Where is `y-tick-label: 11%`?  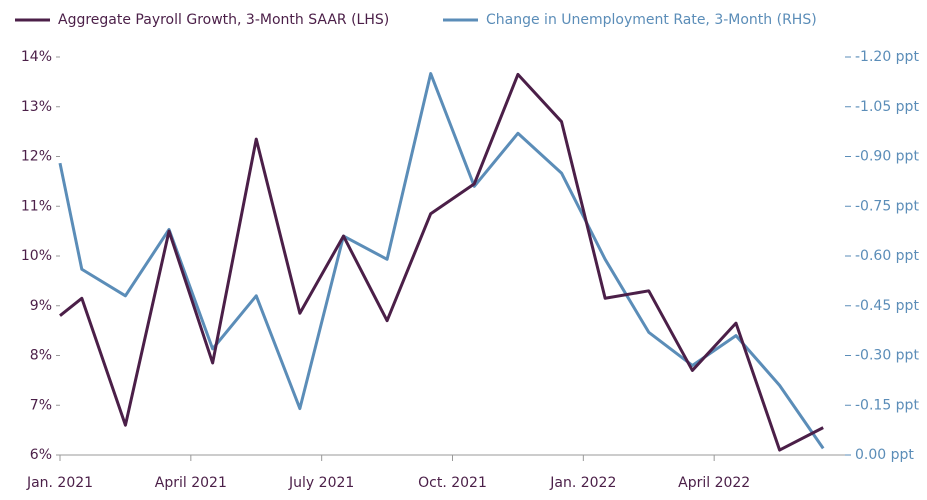
y-tick-label: 11% is located at coordinates (36, 206).